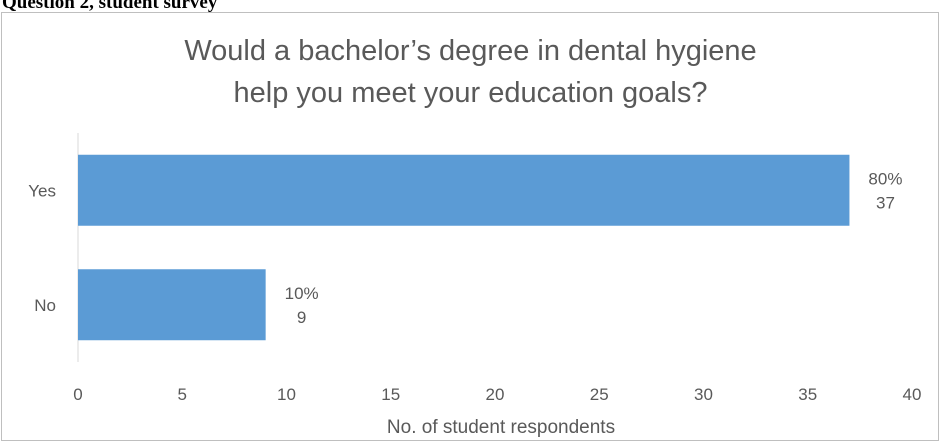 Image resolution: width=941 pixels, height=442 pixels. Describe the element at coordinates (286, 394) in the screenshot. I see `x-tick-label-10: 10` at that location.